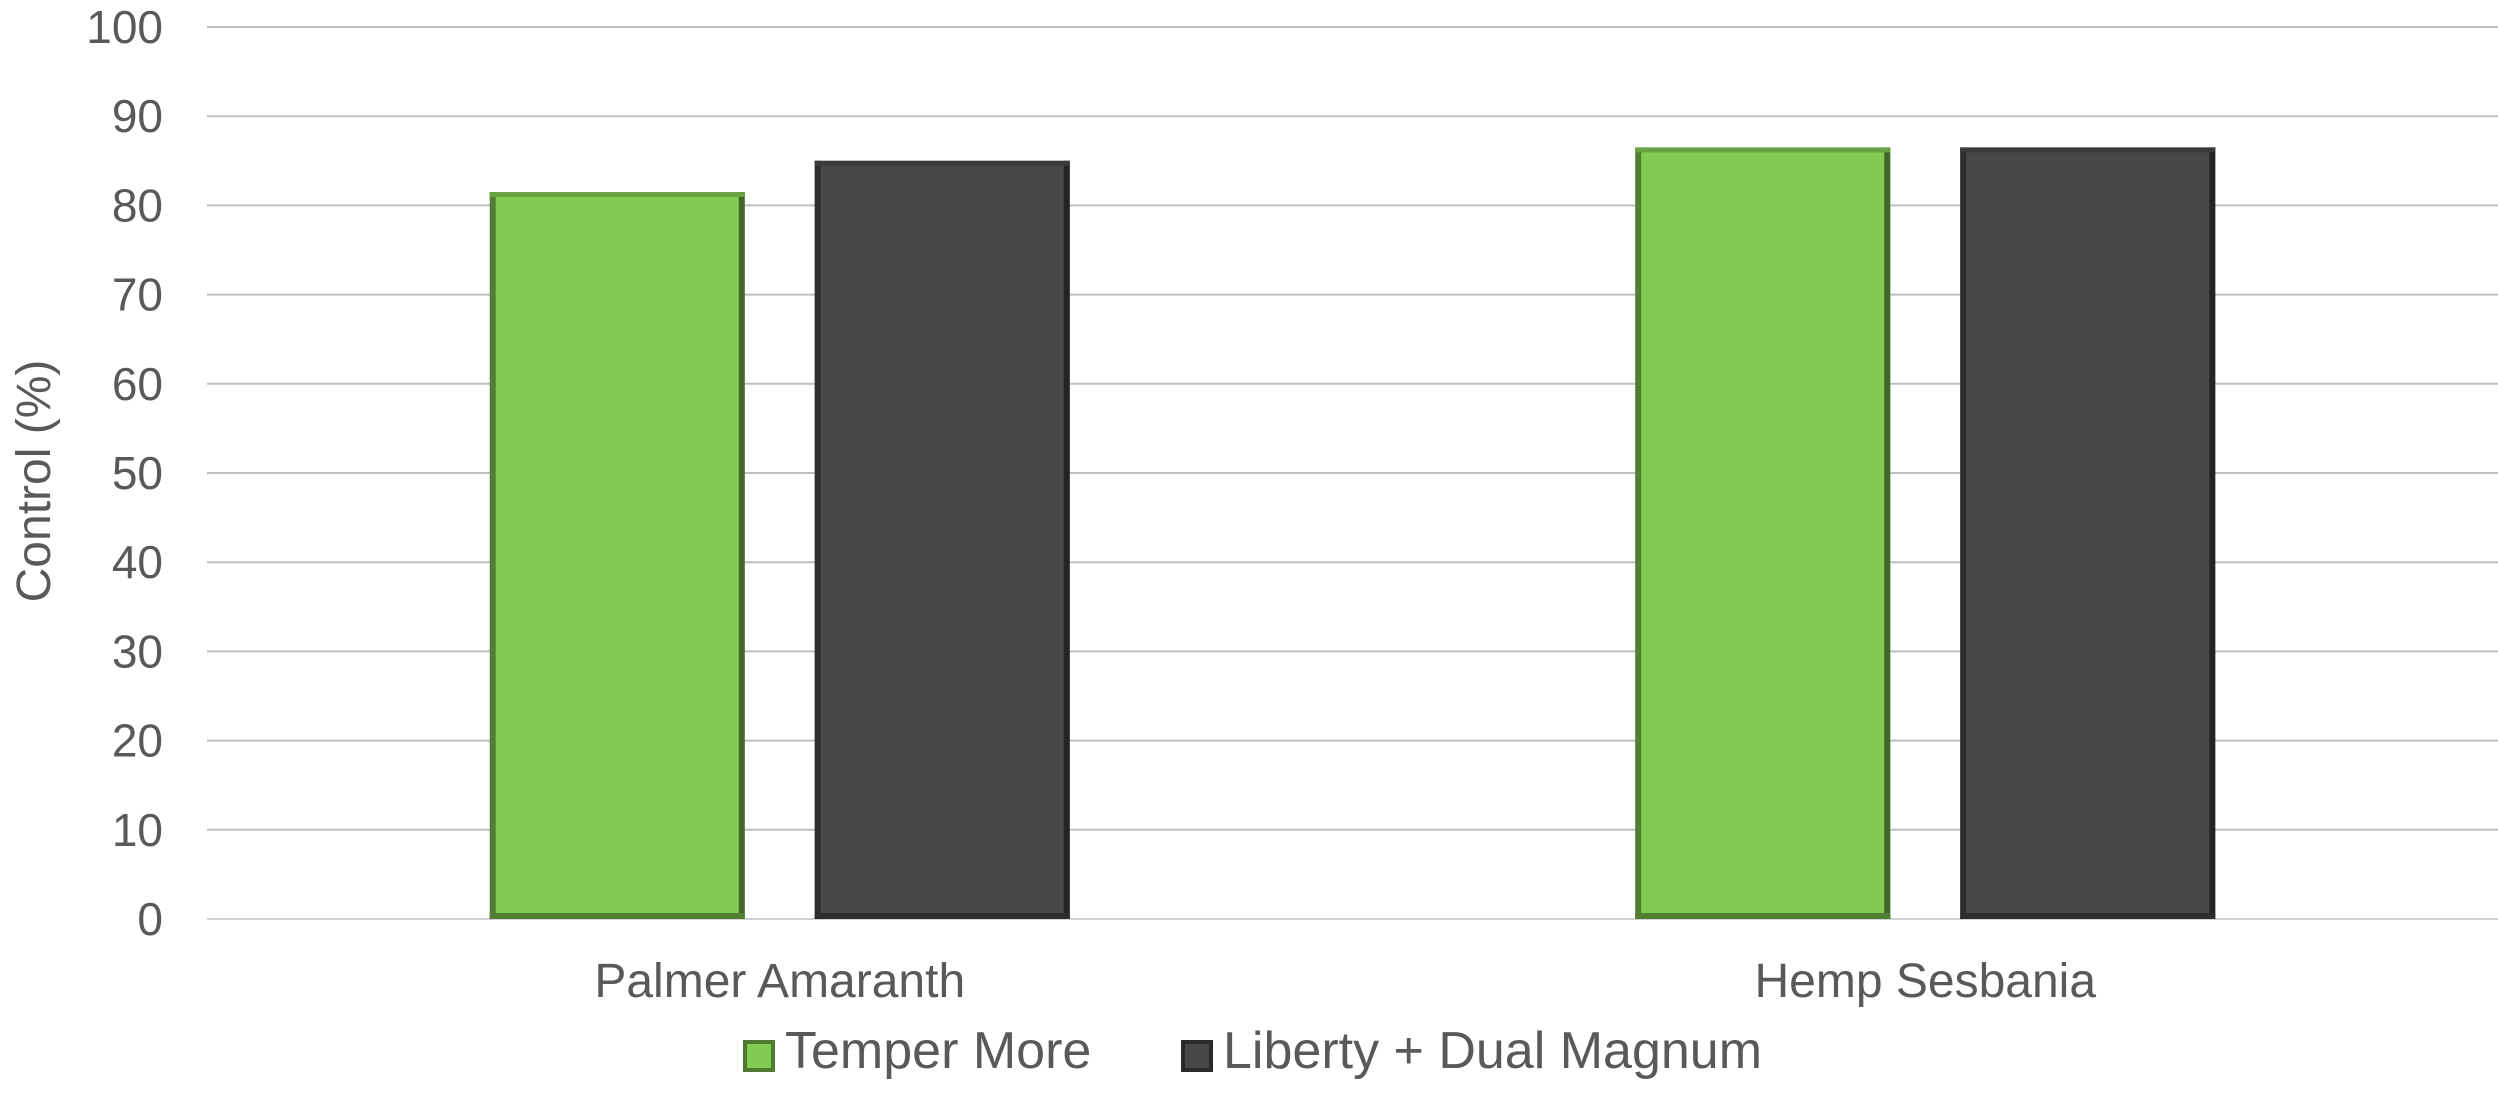 The image size is (2498, 1100). What do you see at coordinates (124, 27) in the screenshot?
I see `y-tick-label: 100` at bounding box center [124, 27].